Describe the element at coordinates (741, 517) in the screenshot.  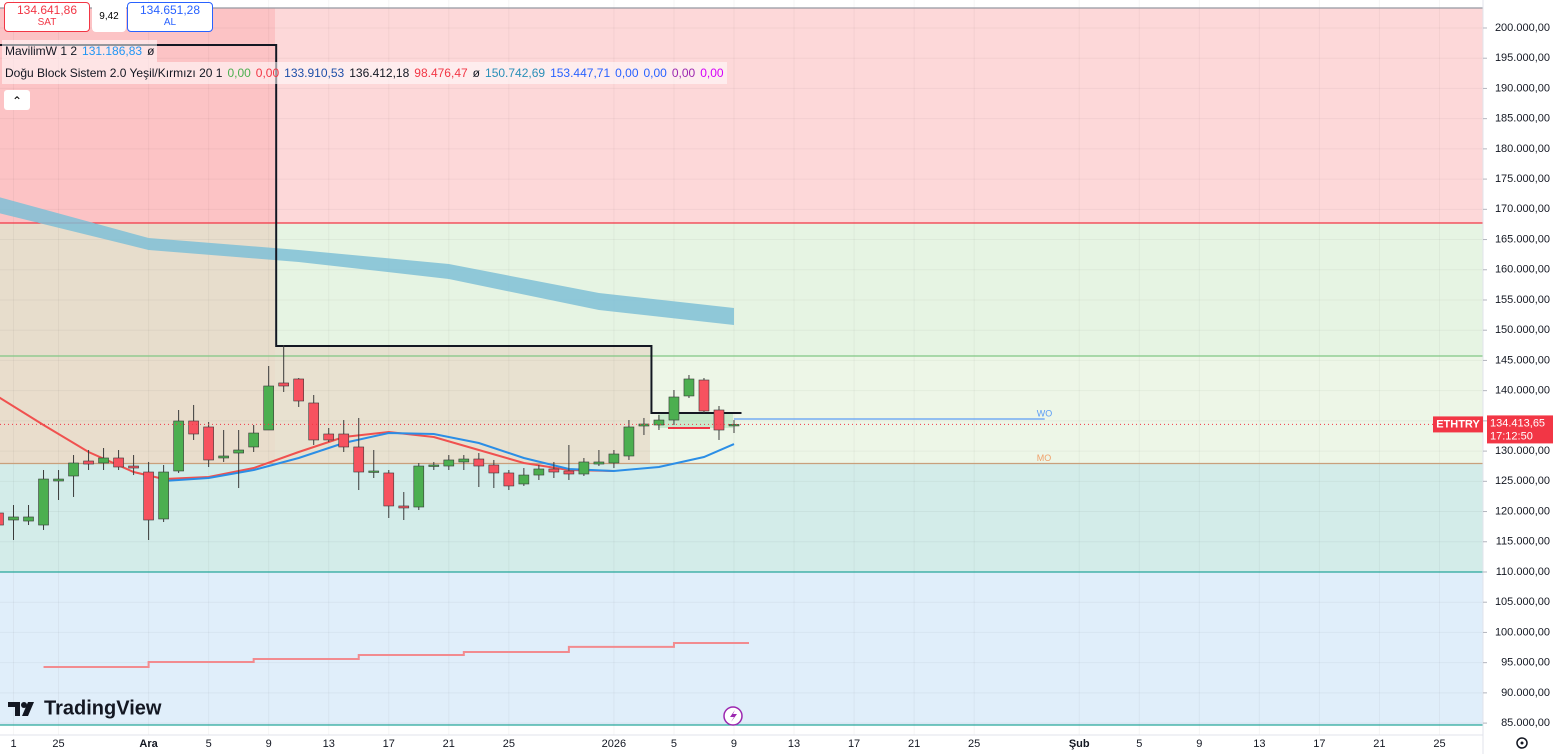
I see `price-zone` at that location.